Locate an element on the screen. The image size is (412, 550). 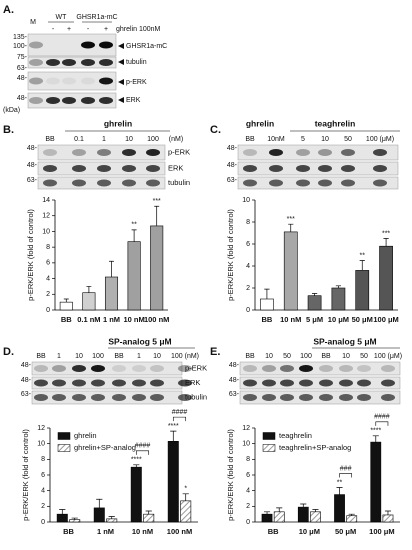
x-tick-label: 10 nM is located at coordinates (290, 319).